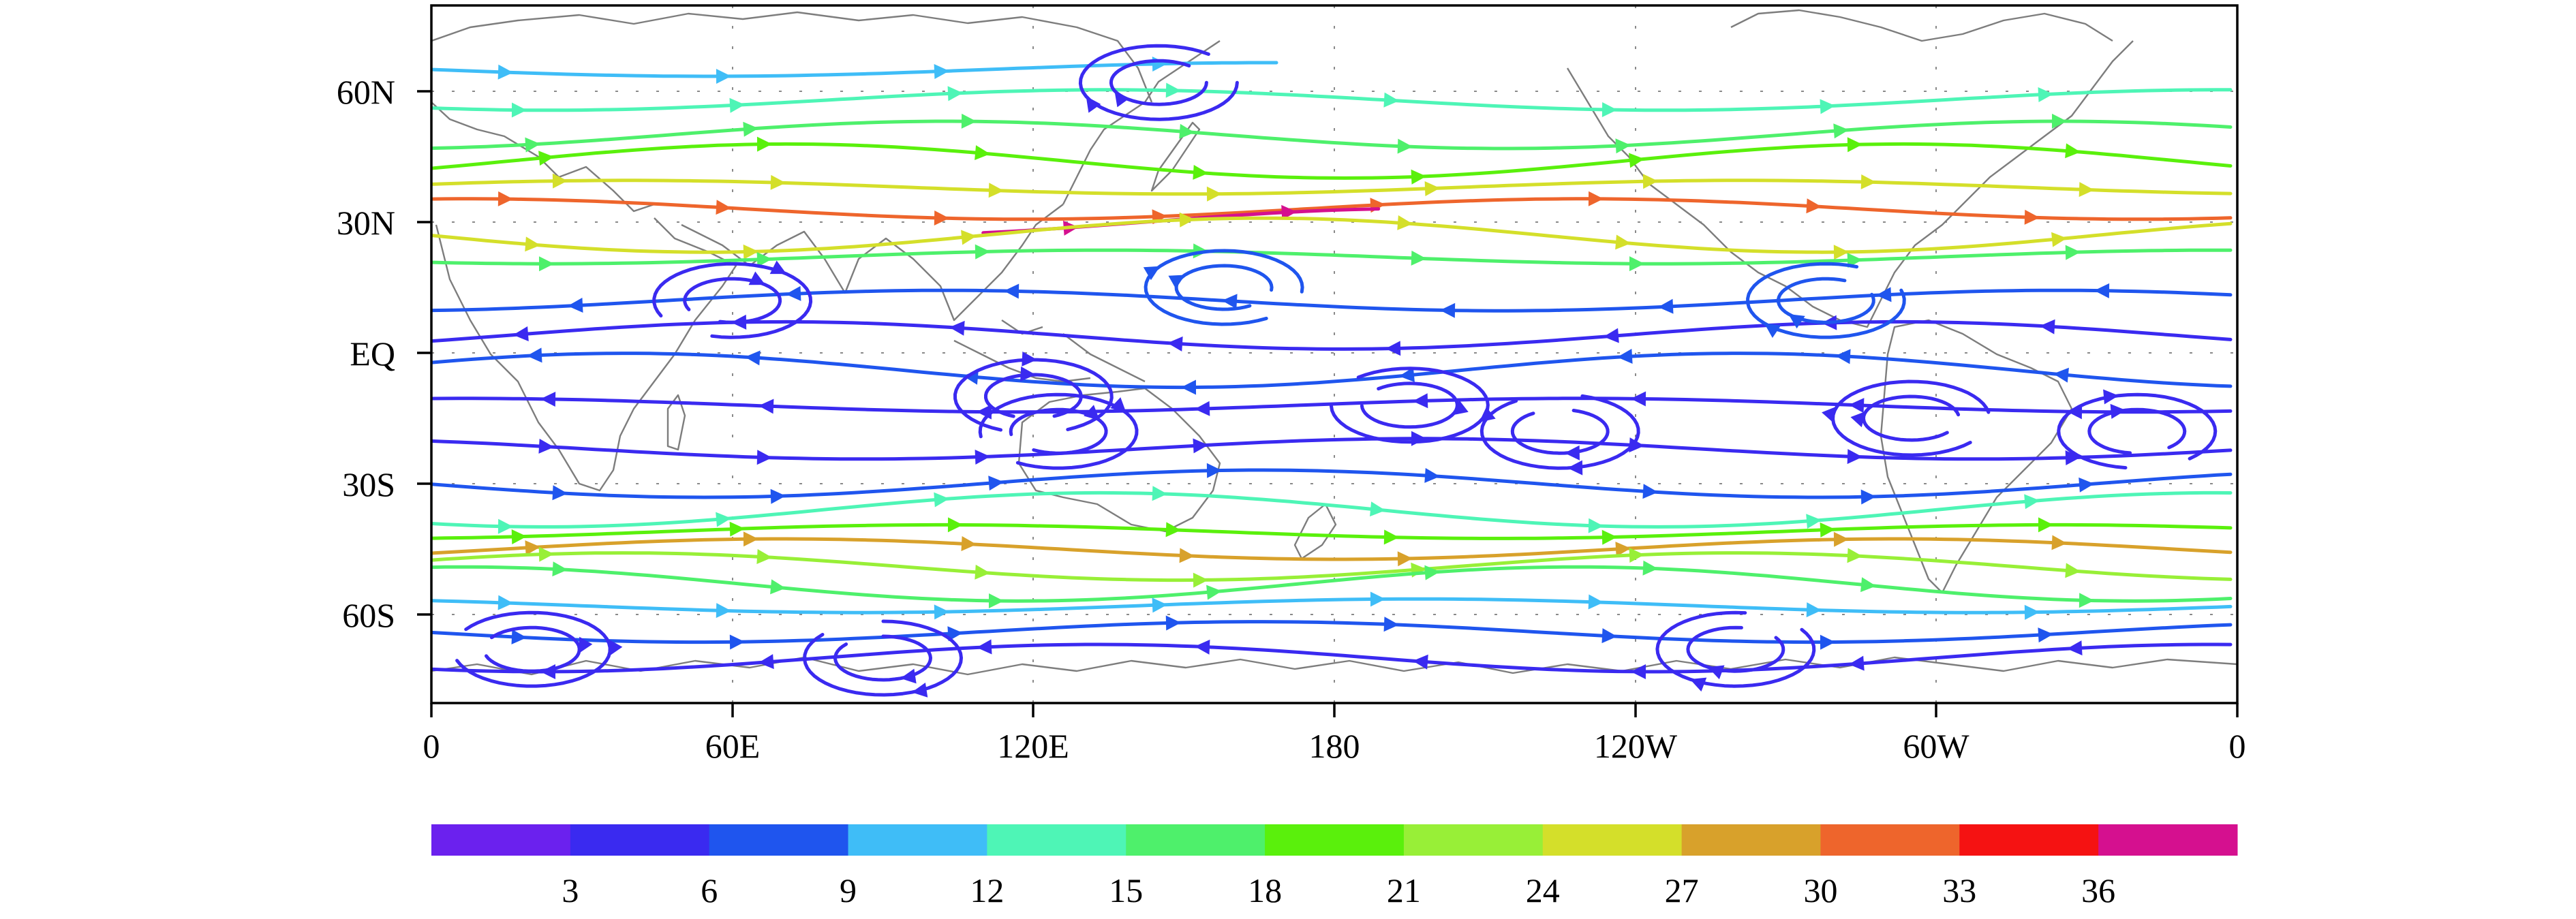 The width and height of the screenshot is (2576, 919). Describe the element at coordinates (1315, 531) in the screenshot. I see `coastline-new-zealand` at that location.